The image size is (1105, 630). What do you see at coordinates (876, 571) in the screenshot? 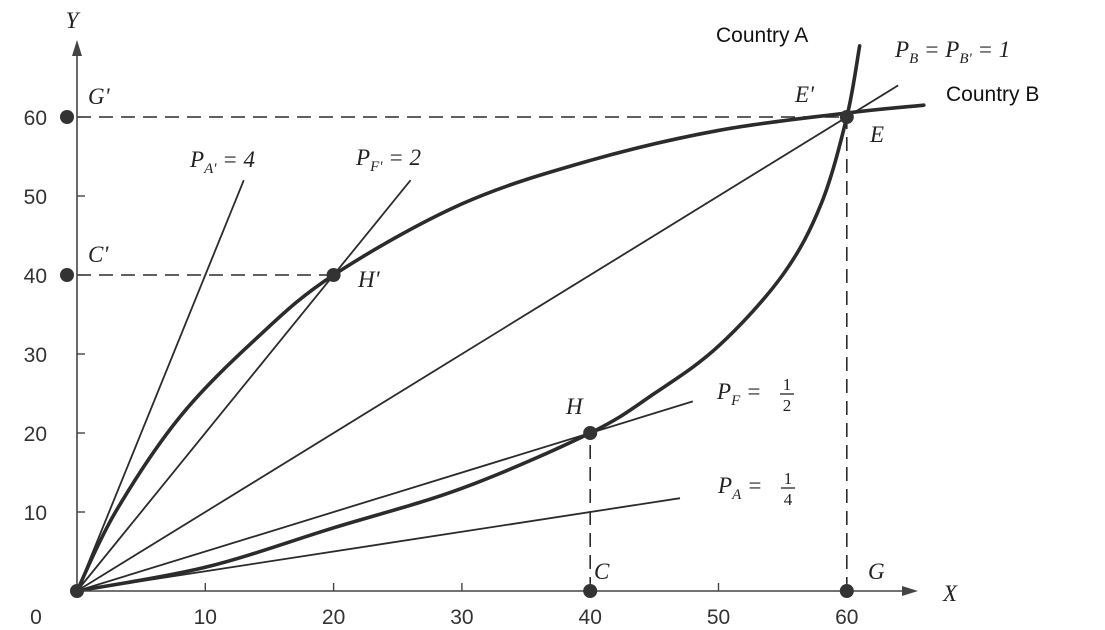
I see `point-label-g: G` at bounding box center [876, 571].